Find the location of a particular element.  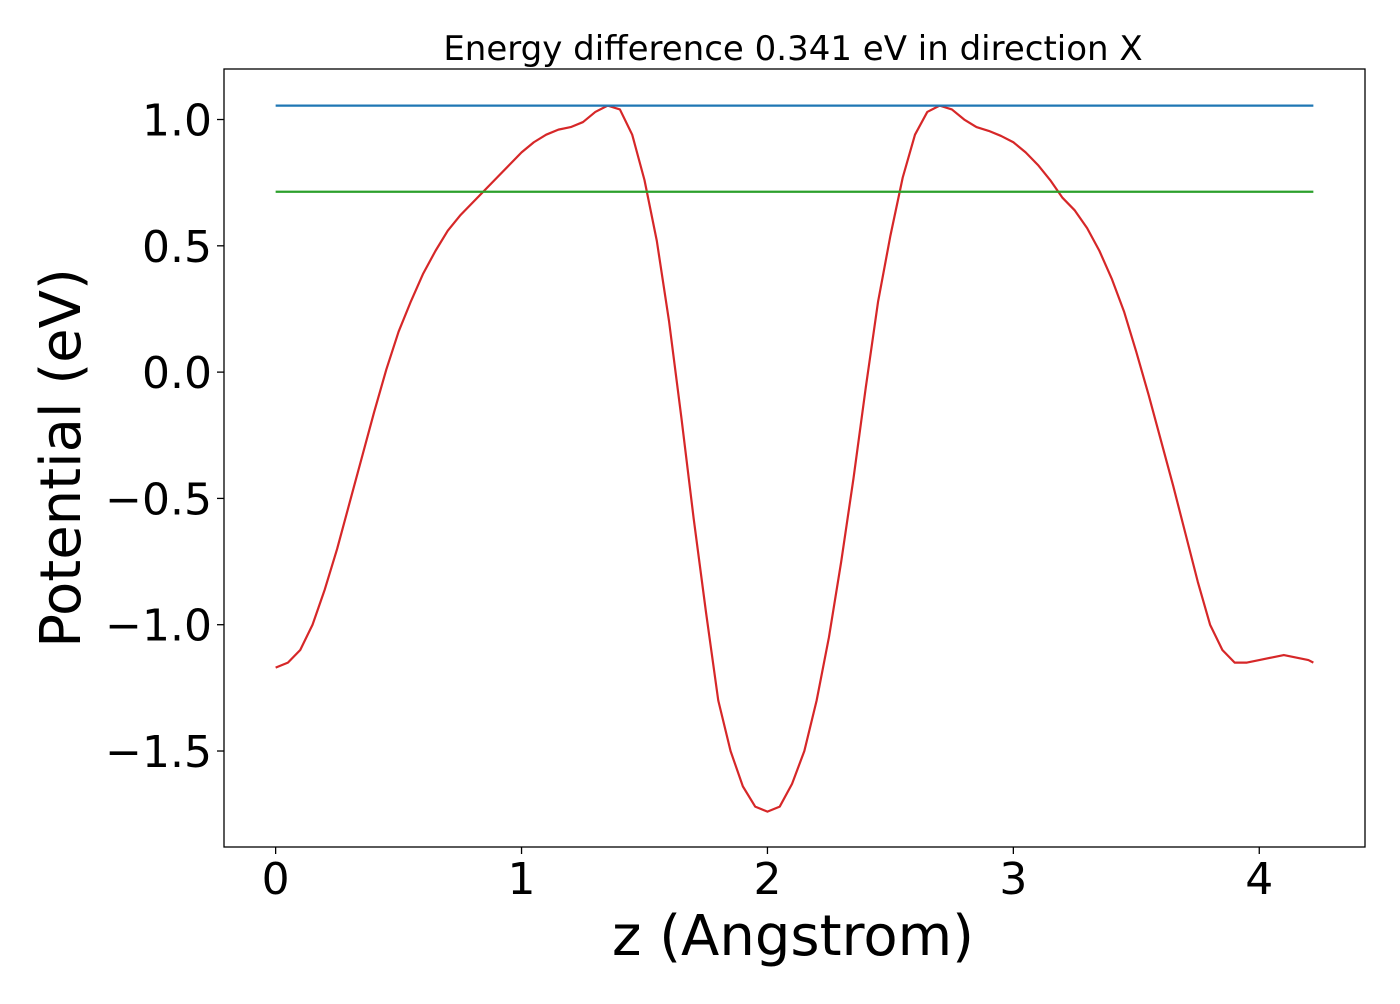

x-tick-label: 4 is located at coordinates (1259, 879).